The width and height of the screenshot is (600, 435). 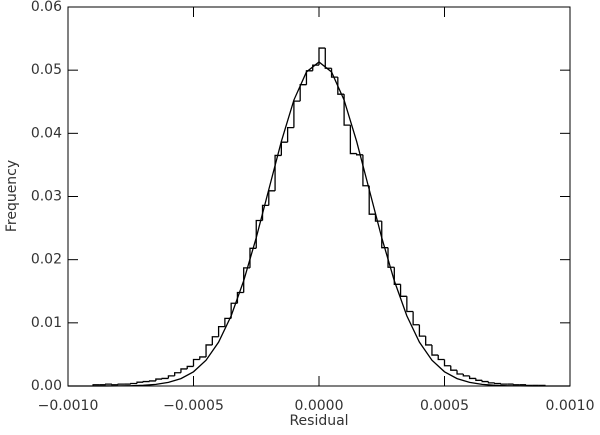 What do you see at coordinates (46, 260) in the screenshot?
I see `y-tick-label: 0.02` at bounding box center [46, 260].